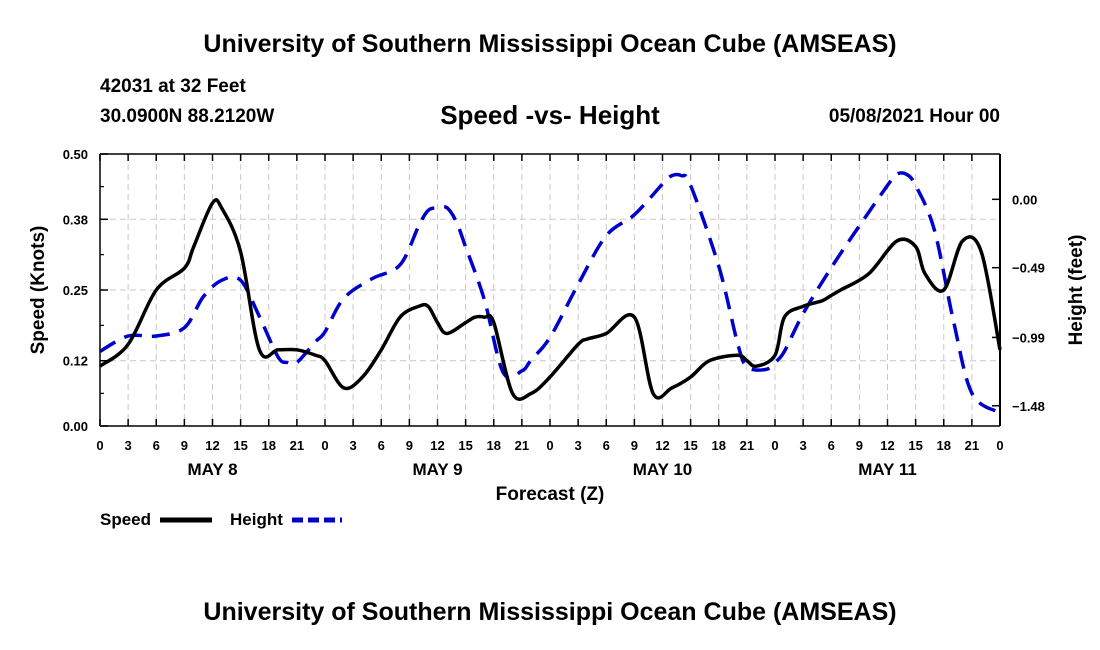  I want to click on day-label: MAY 9, so click(437, 469).